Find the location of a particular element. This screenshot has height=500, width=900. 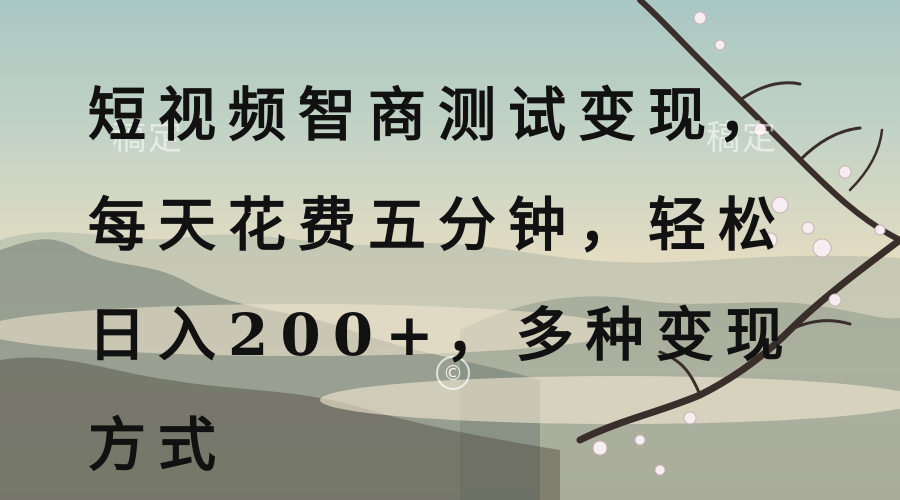

watermark-right: 稿定 is located at coordinates (742, 138).